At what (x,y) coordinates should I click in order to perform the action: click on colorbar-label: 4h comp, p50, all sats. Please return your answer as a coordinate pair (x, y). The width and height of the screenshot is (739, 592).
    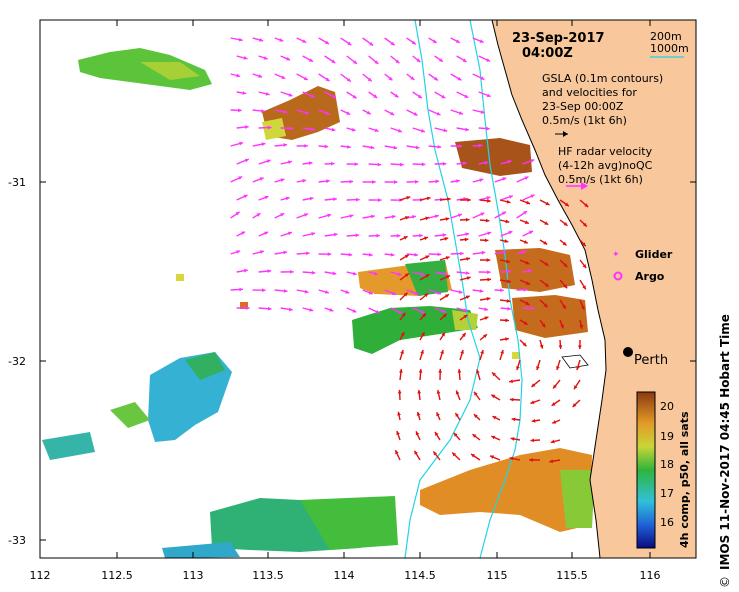
    Looking at the image, I should click on (684, 479).